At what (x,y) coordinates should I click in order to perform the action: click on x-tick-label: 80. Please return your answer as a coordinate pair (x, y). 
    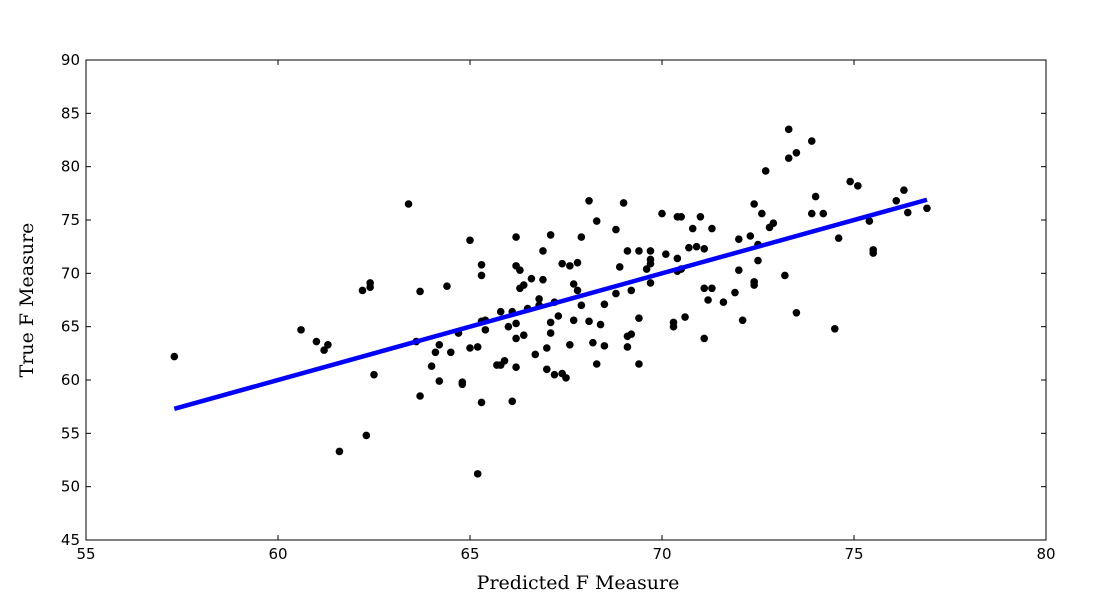
    Looking at the image, I should click on (1045, 554).